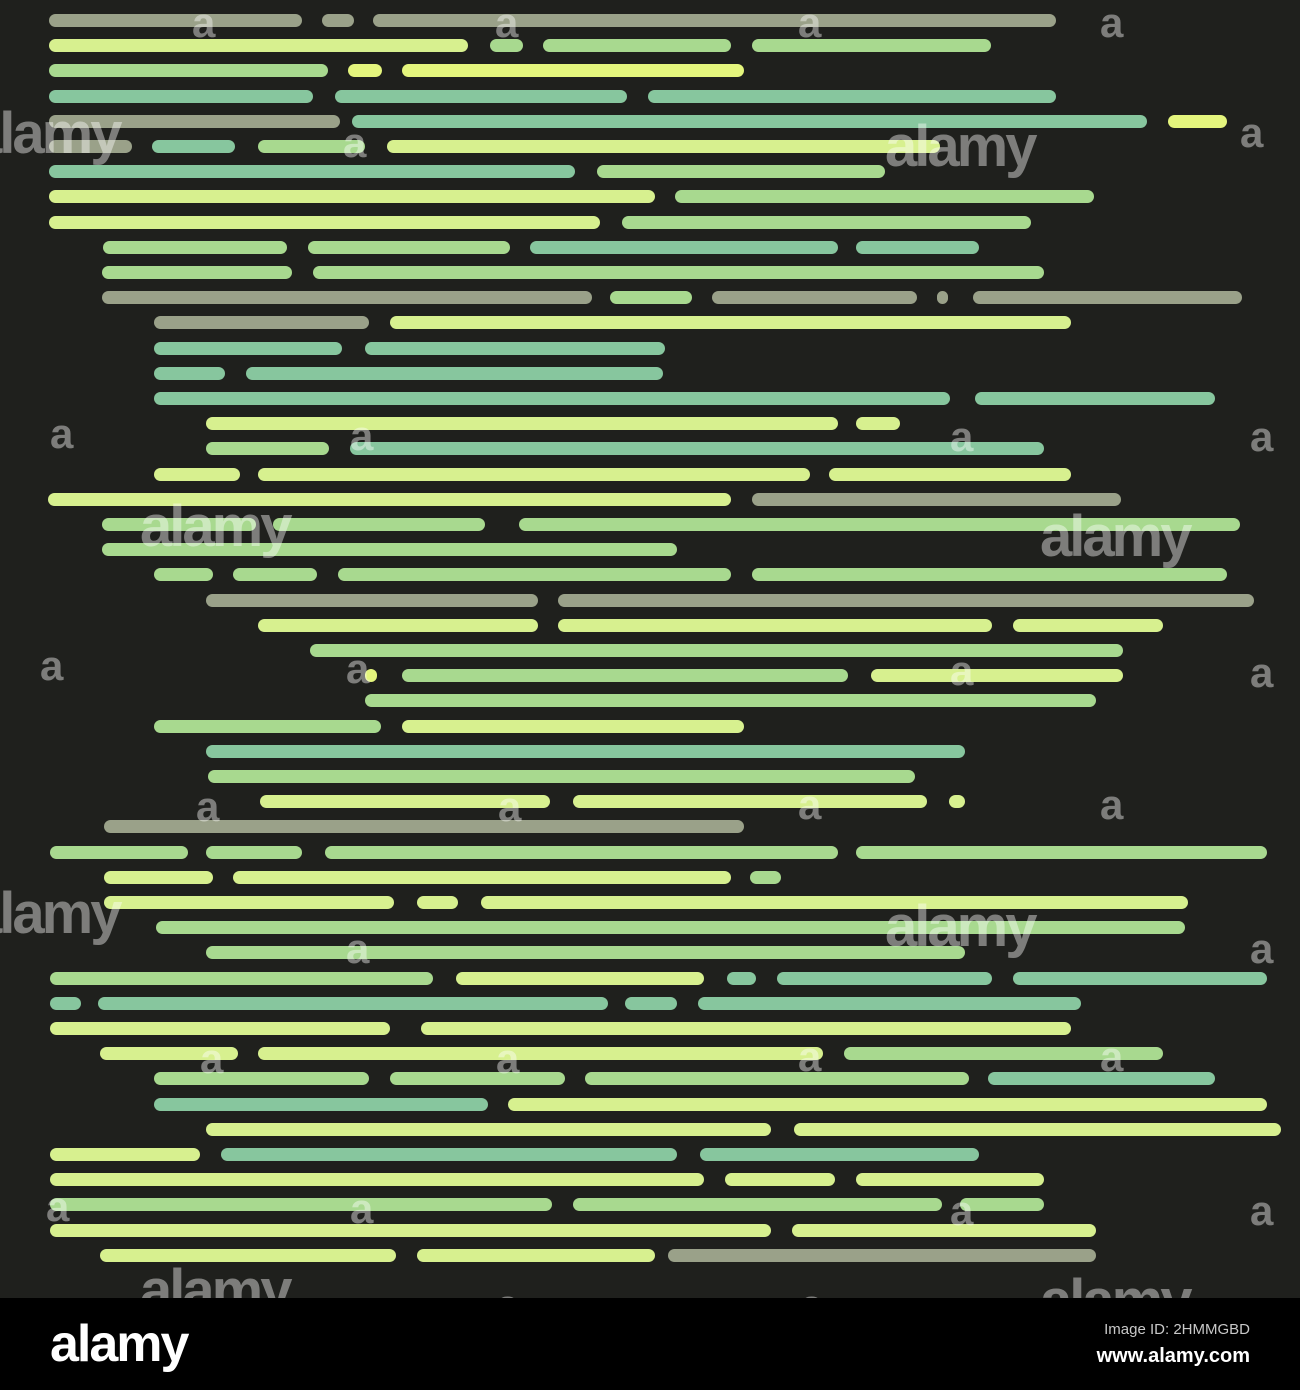  Describe the element at coordinates (1173, 1344) in the screenshot. I see `image-credit-block: Image ID: 2HMMGBD www.alamy.com` at that location.